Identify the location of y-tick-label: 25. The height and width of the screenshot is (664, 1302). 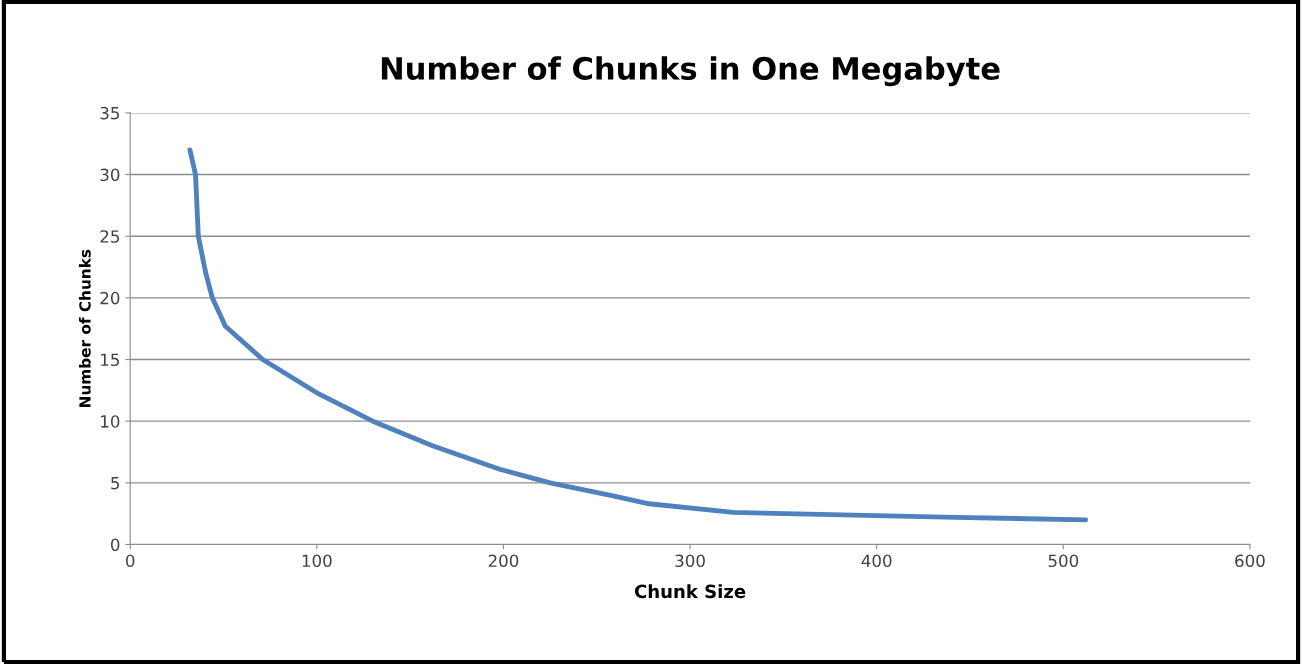
(110, 236).